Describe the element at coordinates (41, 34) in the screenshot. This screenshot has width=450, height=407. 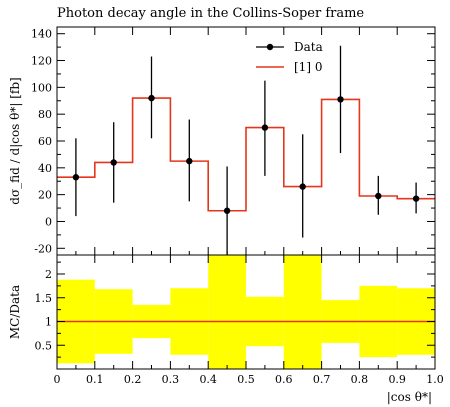
I see `main-y-tick-label: 140` at that location.